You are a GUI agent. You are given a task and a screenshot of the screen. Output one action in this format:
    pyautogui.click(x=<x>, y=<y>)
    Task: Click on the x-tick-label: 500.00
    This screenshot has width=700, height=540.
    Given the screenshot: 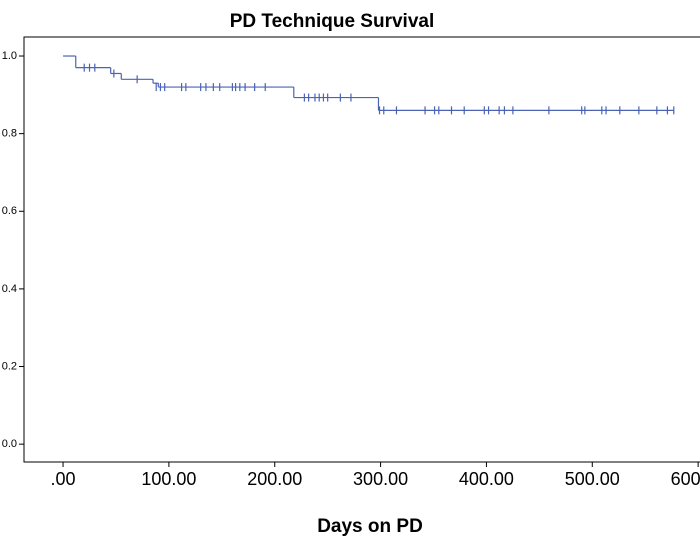 What is the action you would take?
    pyautogui.click(x=592, y=479)
    